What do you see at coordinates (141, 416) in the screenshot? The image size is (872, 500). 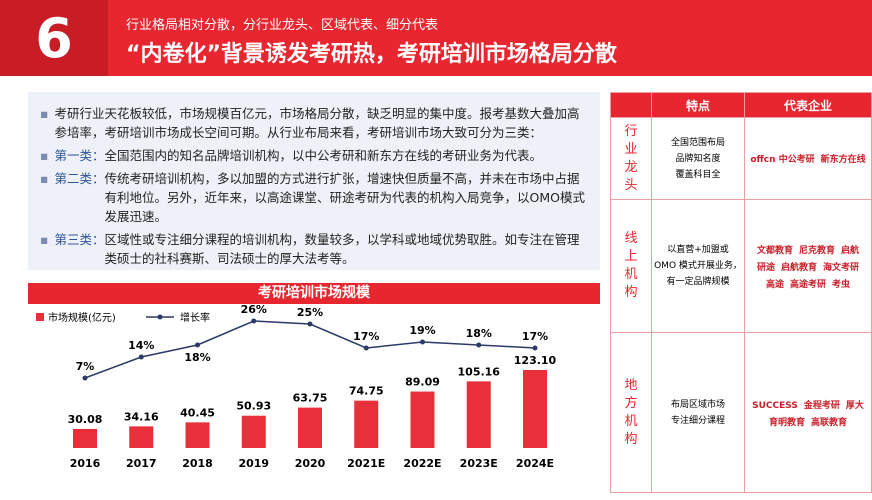 I see `bar-label: 34.16` at bounding box center [141, 416].